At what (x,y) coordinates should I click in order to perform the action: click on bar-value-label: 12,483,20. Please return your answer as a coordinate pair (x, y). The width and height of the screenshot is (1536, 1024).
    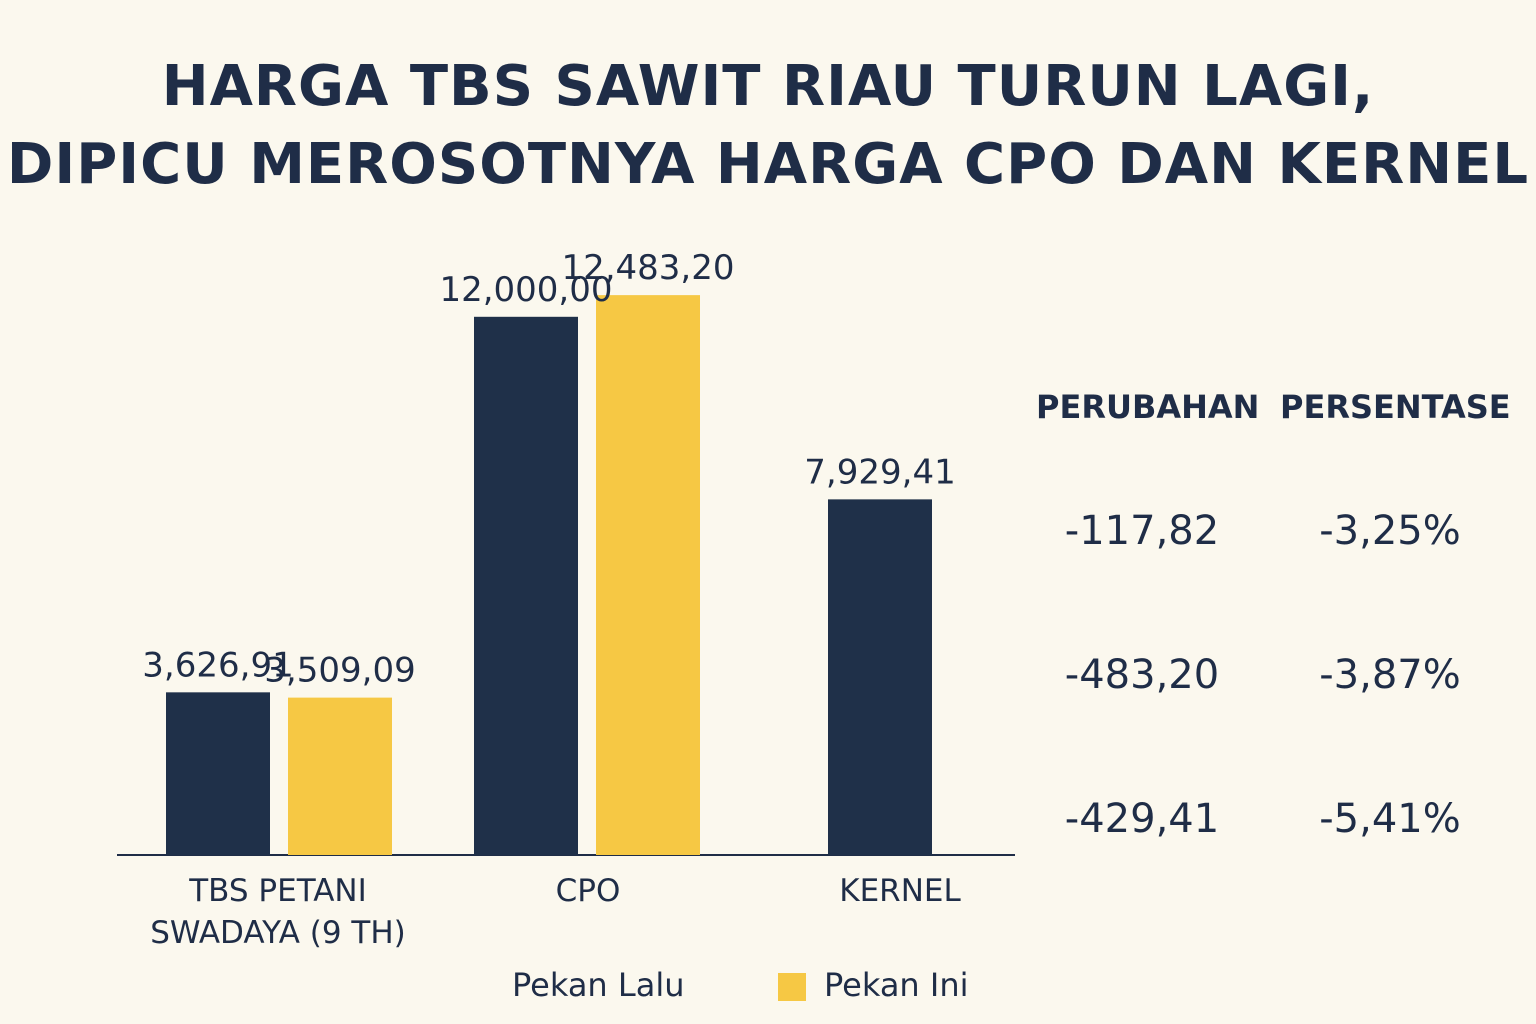
    Looking at the image, I should click on (647, 268).